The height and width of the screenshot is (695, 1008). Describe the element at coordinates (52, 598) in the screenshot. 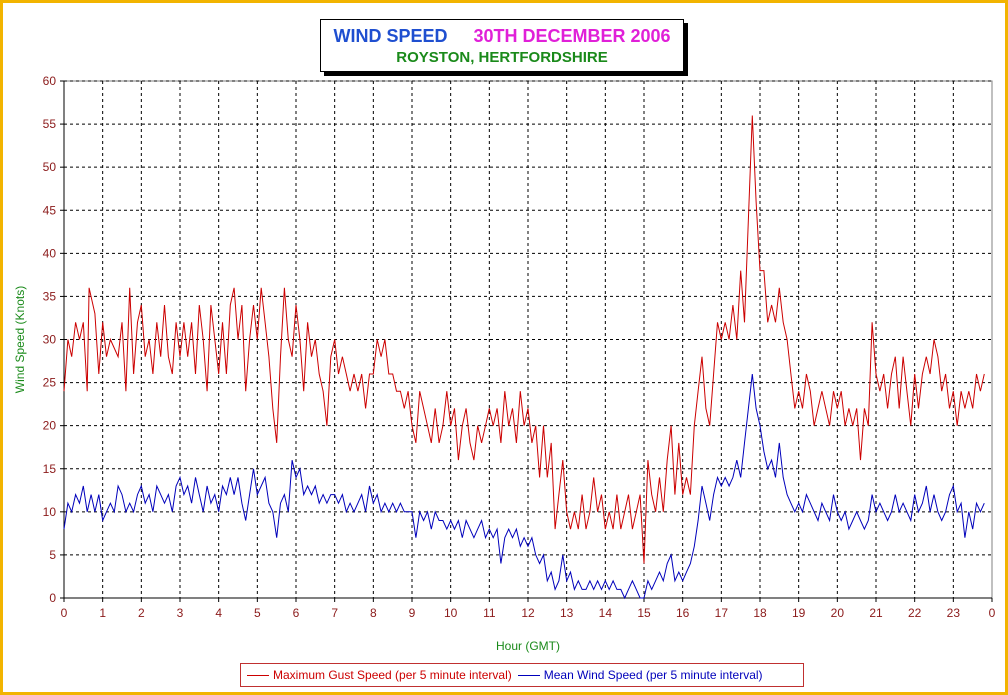

I see `y-tick-label: 0` at that location.